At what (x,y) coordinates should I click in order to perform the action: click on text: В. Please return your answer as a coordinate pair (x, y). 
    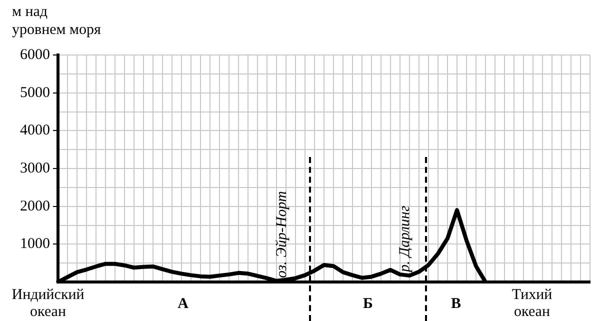
    Looking at the image, I should click on (456, 304).